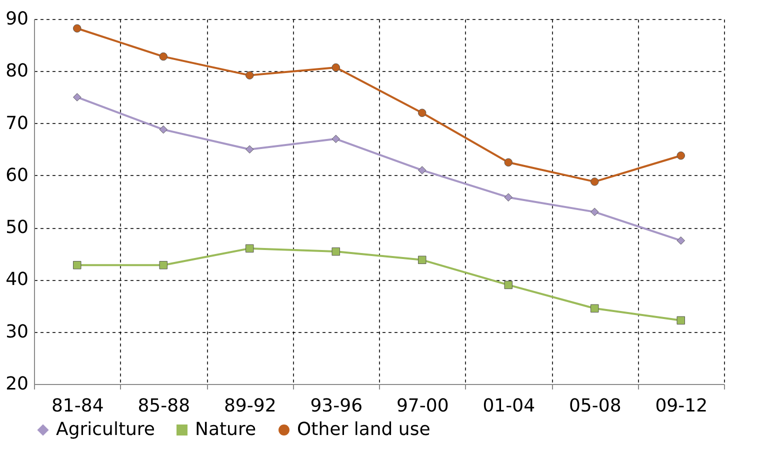  What do you see at coordinates (681, 406) in the screenshot?
I see `x-tick-label: 09-12` at bounding box center [681, 406].